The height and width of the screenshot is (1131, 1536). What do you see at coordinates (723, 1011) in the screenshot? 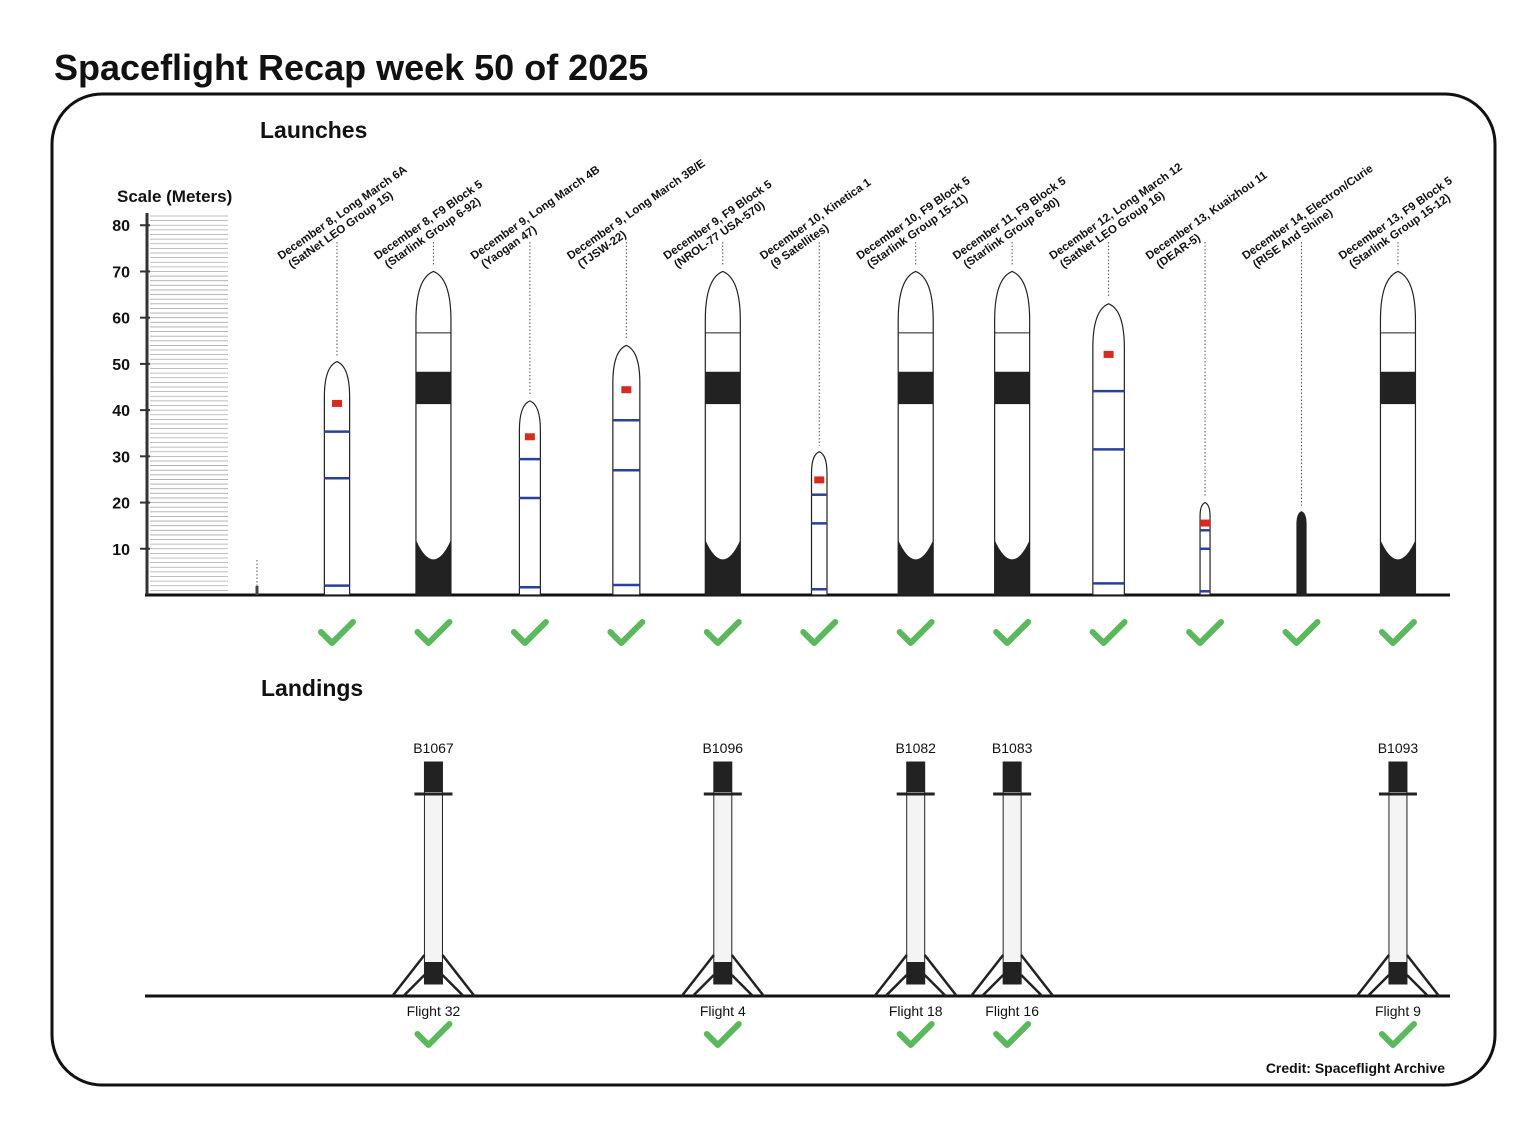
I see `flight-number: Flight 4` at bounding box center [723, 1011].